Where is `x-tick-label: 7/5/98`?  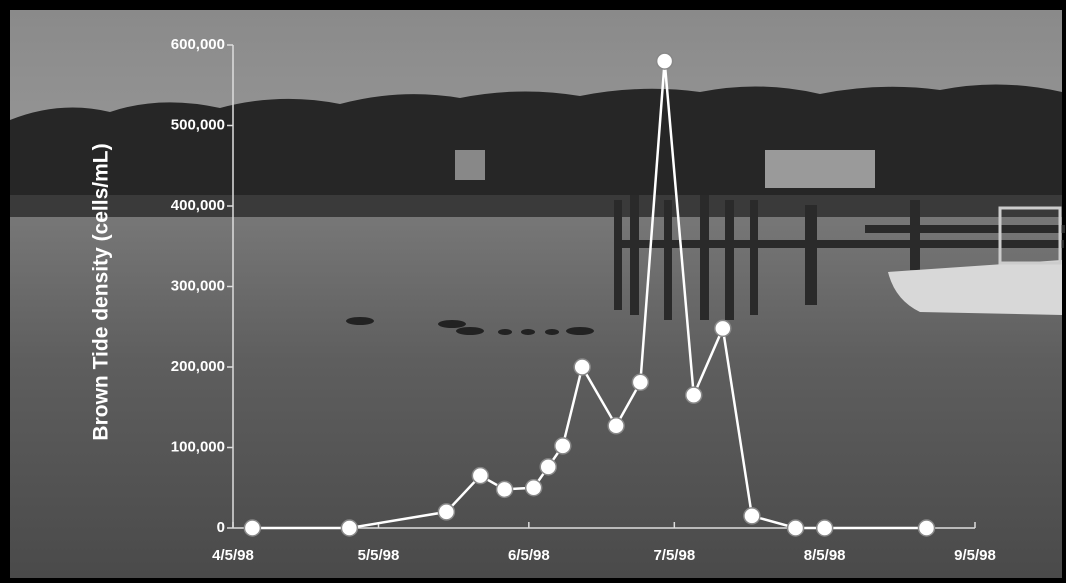 x-tick-label: 7/5/98 is located at coordinates (674, 555).